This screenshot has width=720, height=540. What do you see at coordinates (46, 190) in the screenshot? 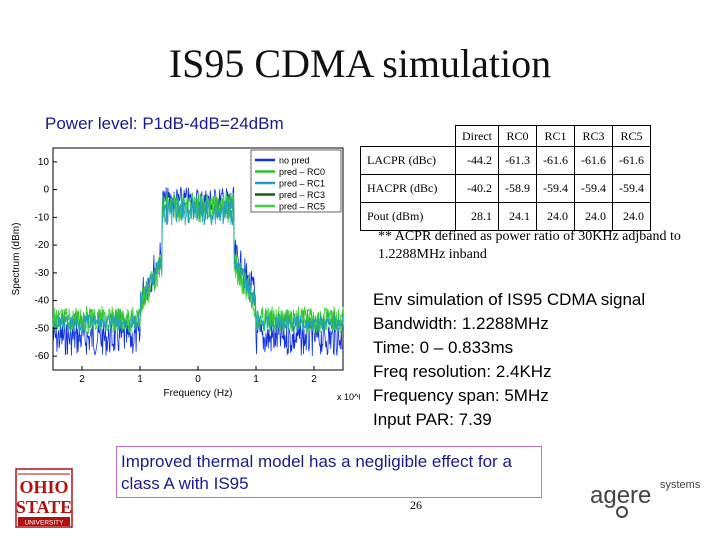
I see `y-tick-label: 0` at bounding box center [46, 190].